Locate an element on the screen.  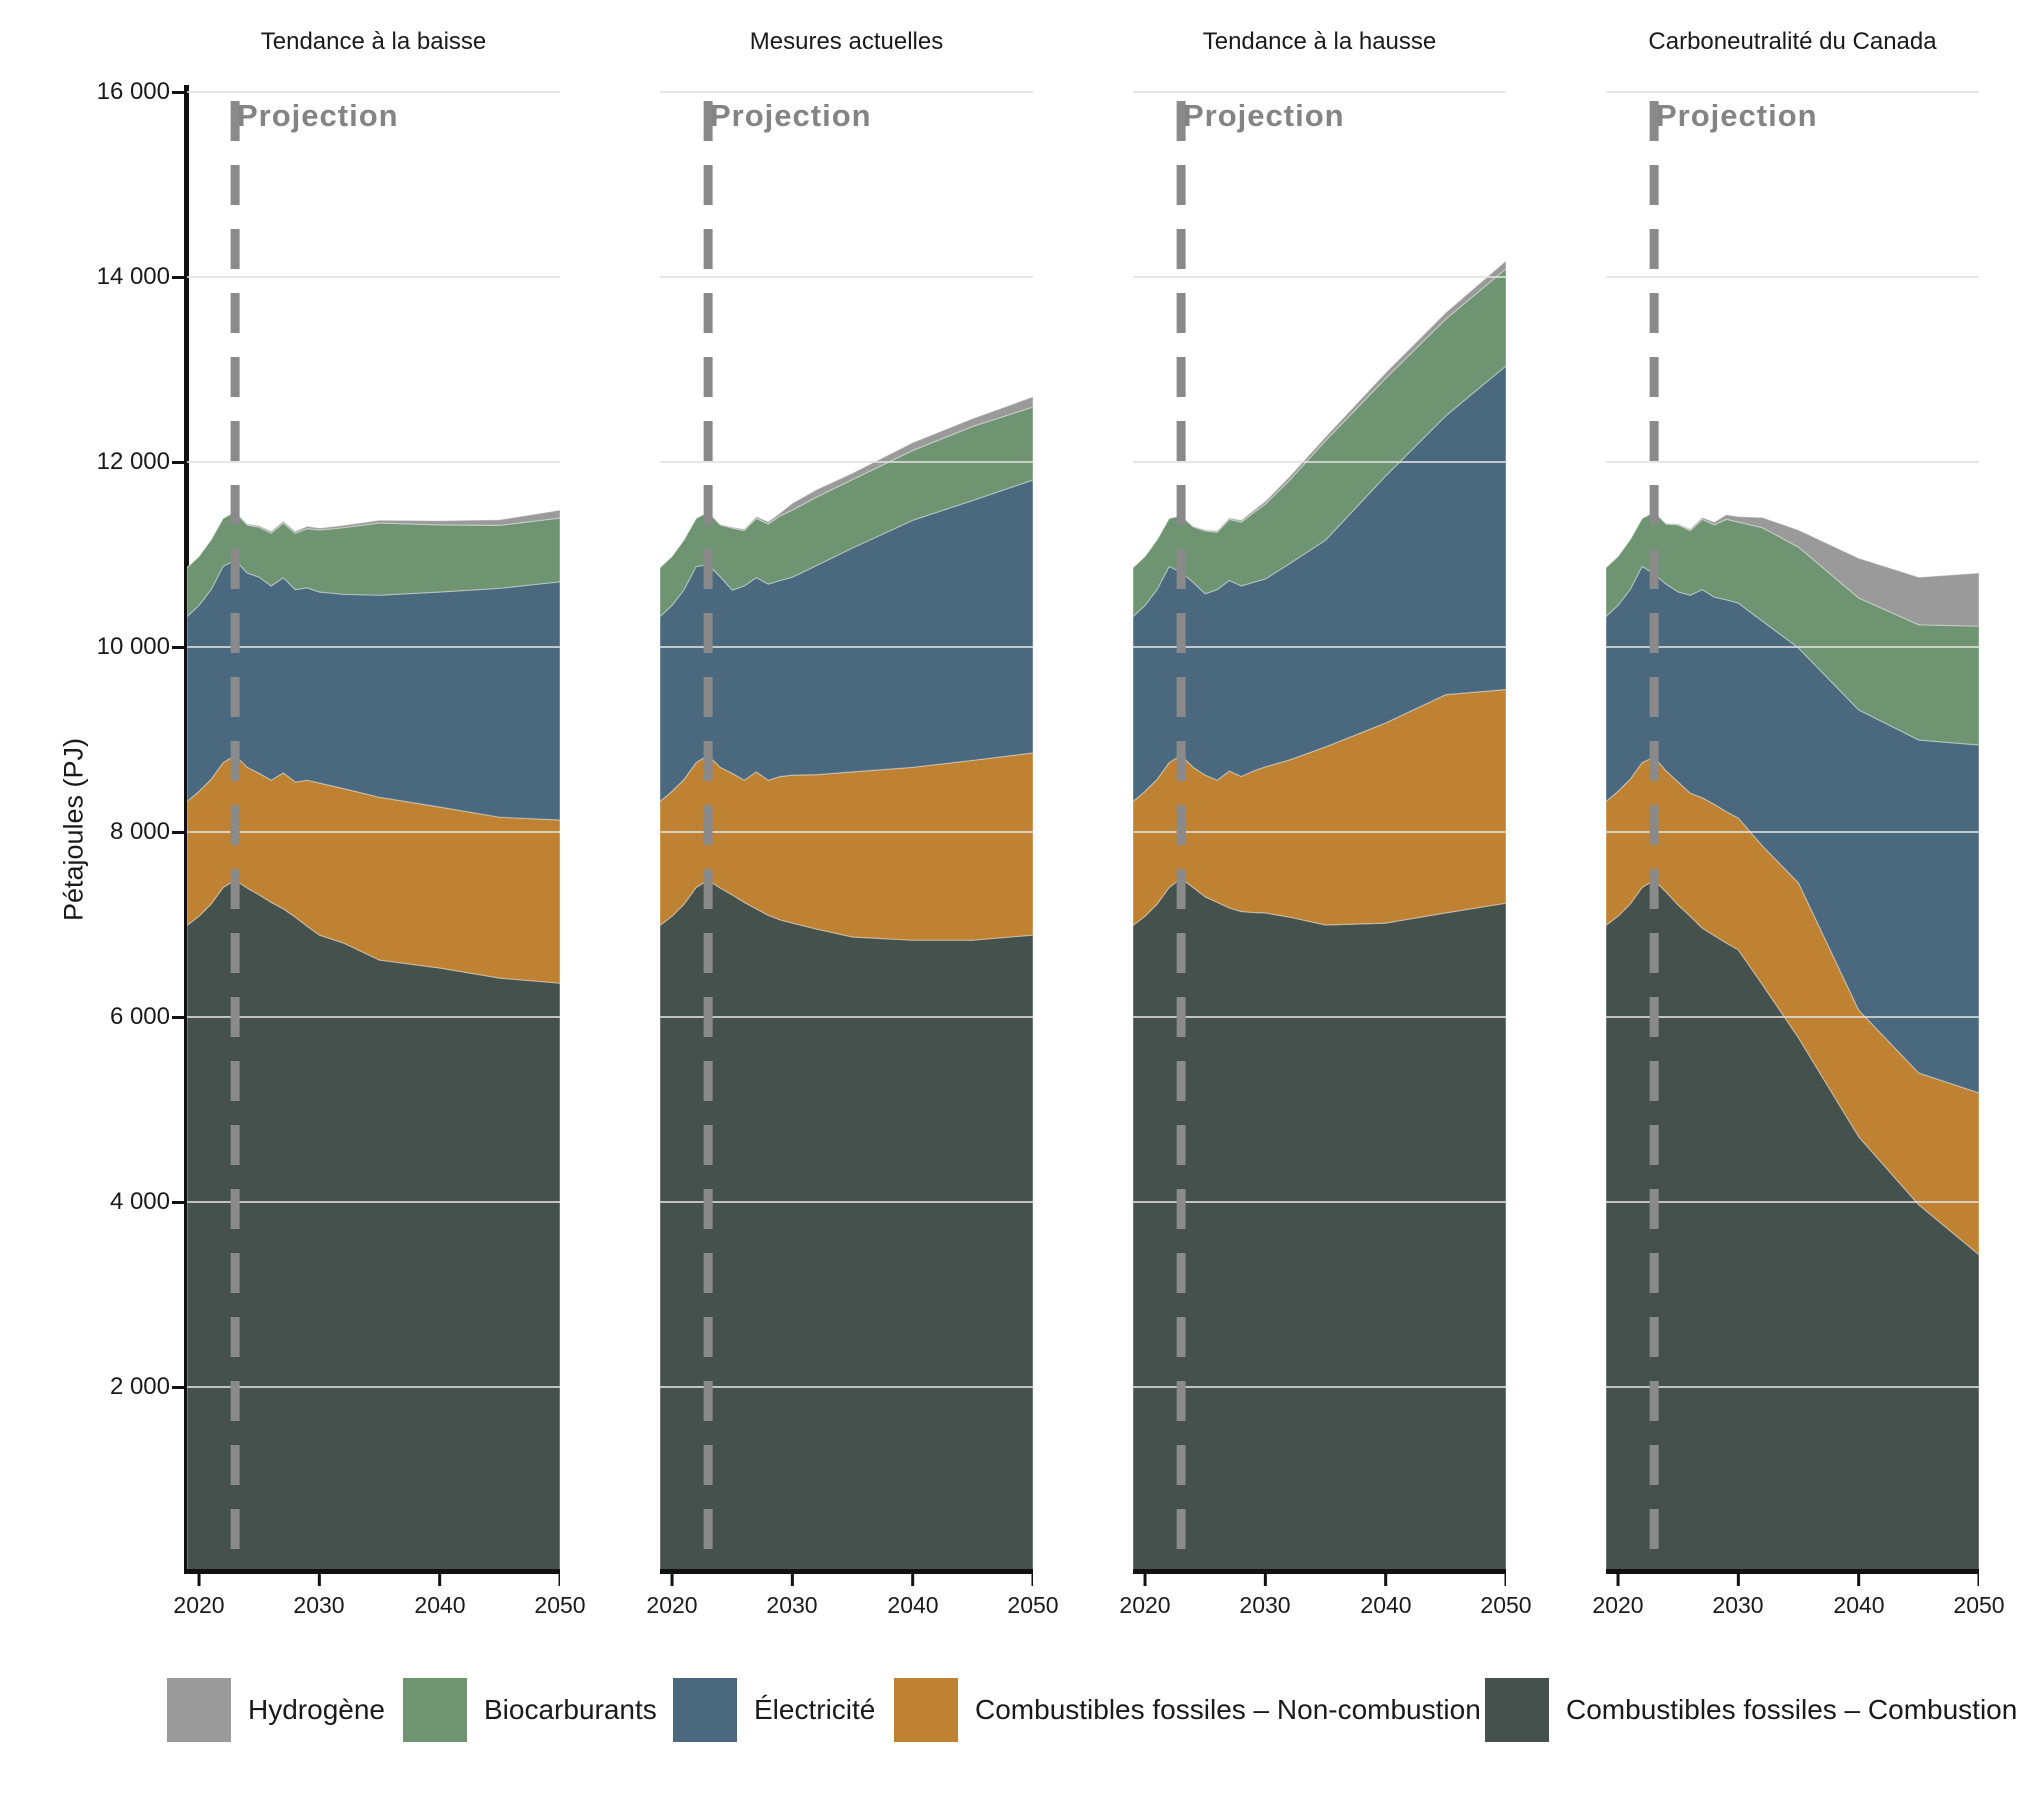
y-tick-label: 2 000 is located at coordinates (139, 1386).